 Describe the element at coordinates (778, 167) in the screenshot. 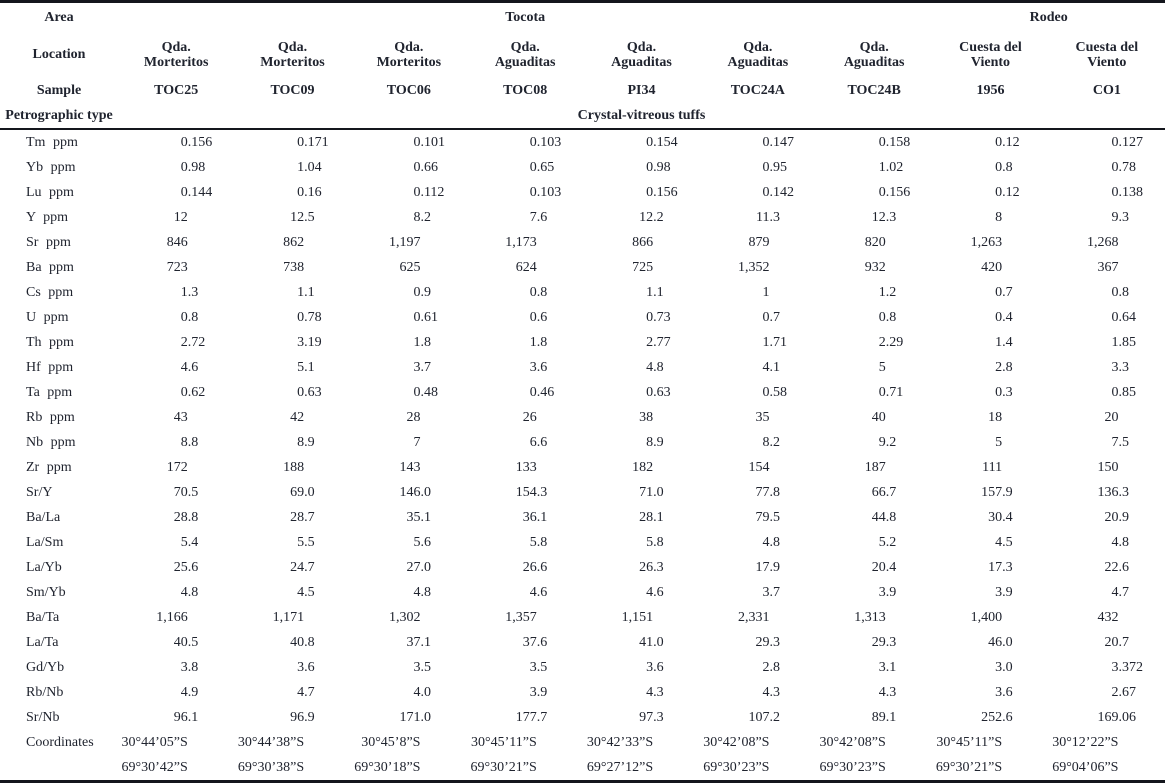

I see `value-fraction-part: .95` at that location.